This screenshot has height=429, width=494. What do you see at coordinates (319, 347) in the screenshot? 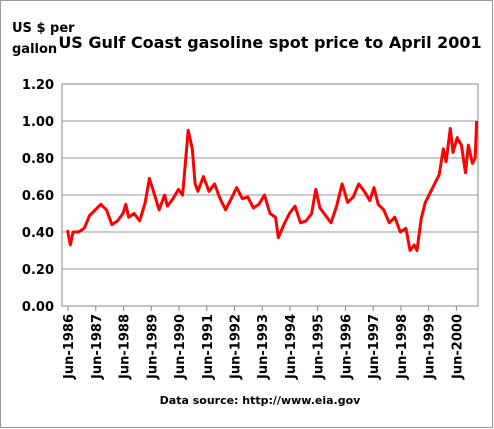
I see `x-tick-label: Jun-1995` at bounding box center [319, 347].